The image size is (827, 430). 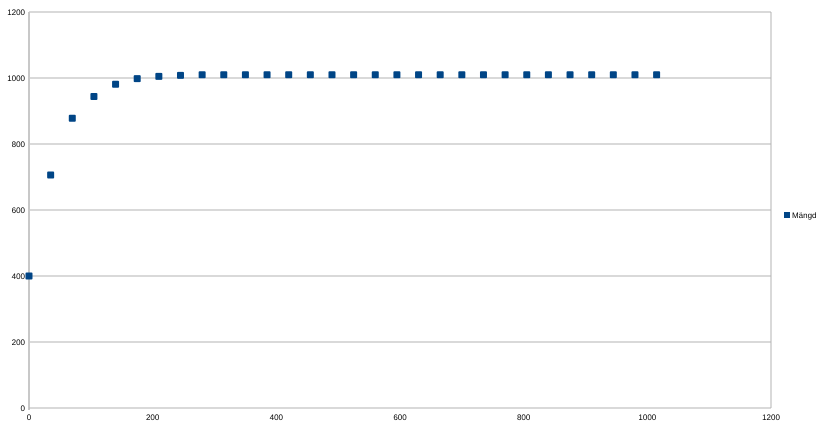 I want to click on x-tick-label: 800, so click(x=523, y=417).